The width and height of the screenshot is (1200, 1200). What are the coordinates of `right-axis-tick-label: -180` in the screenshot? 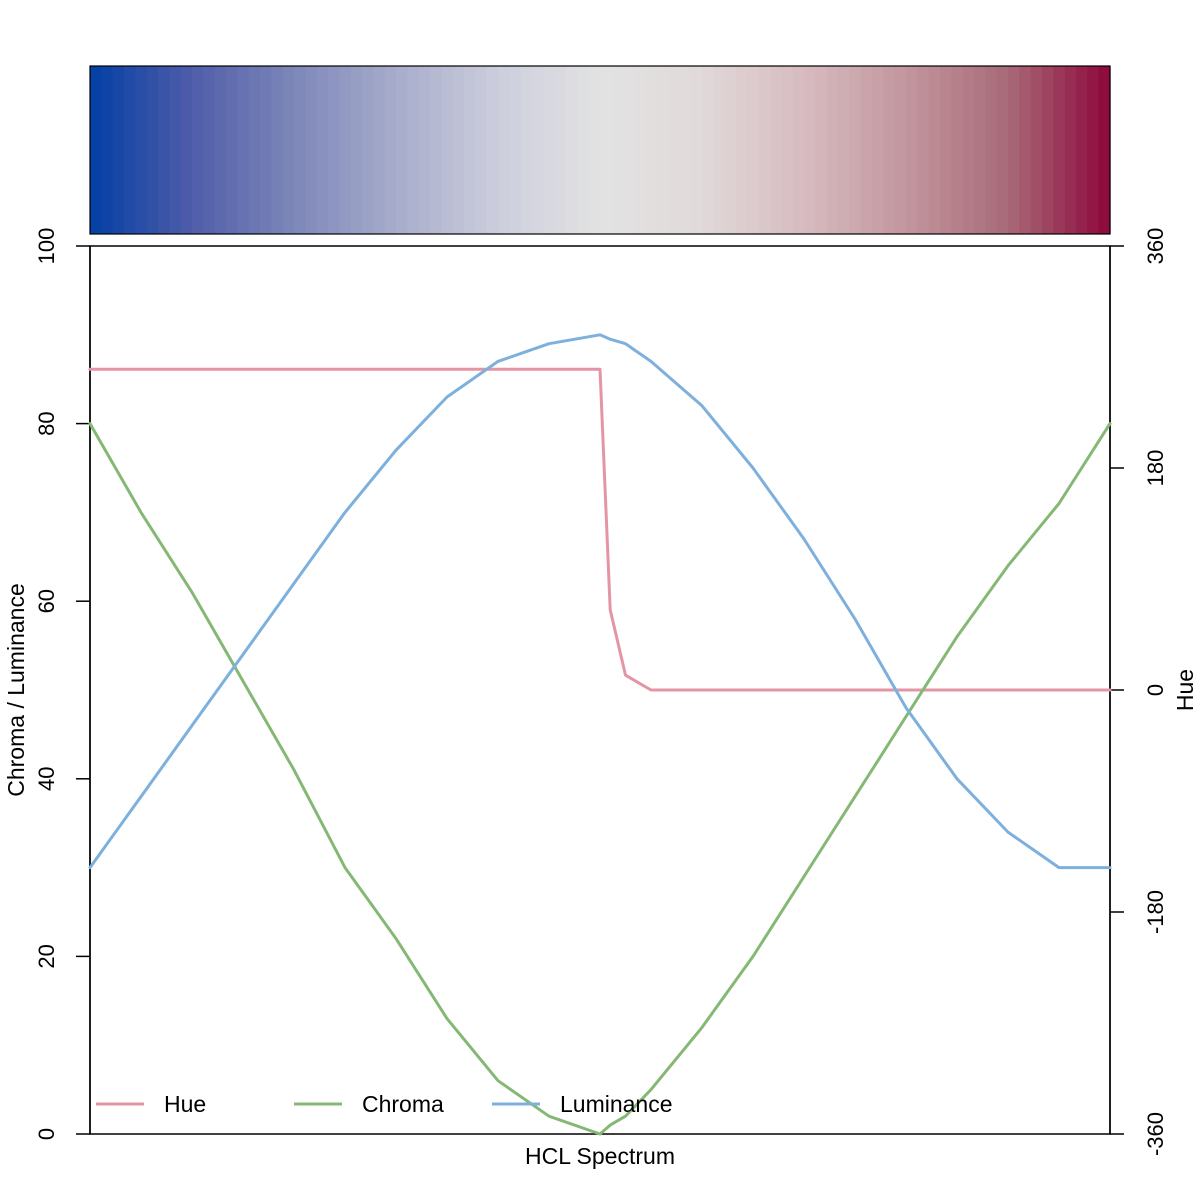 It's located at (1155, 912).